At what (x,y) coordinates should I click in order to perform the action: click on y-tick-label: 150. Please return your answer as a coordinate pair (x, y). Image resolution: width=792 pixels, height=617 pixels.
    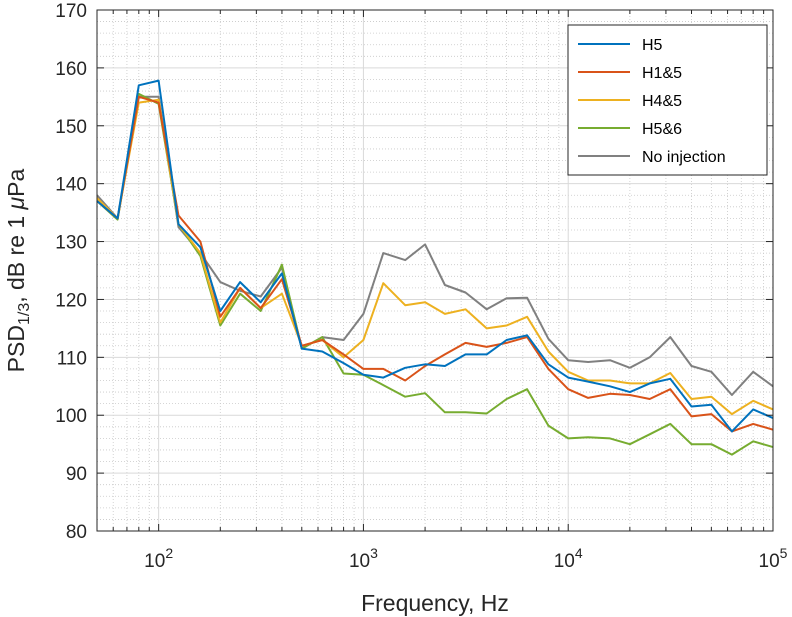
    Looking at the image, I should click on (71, 127).